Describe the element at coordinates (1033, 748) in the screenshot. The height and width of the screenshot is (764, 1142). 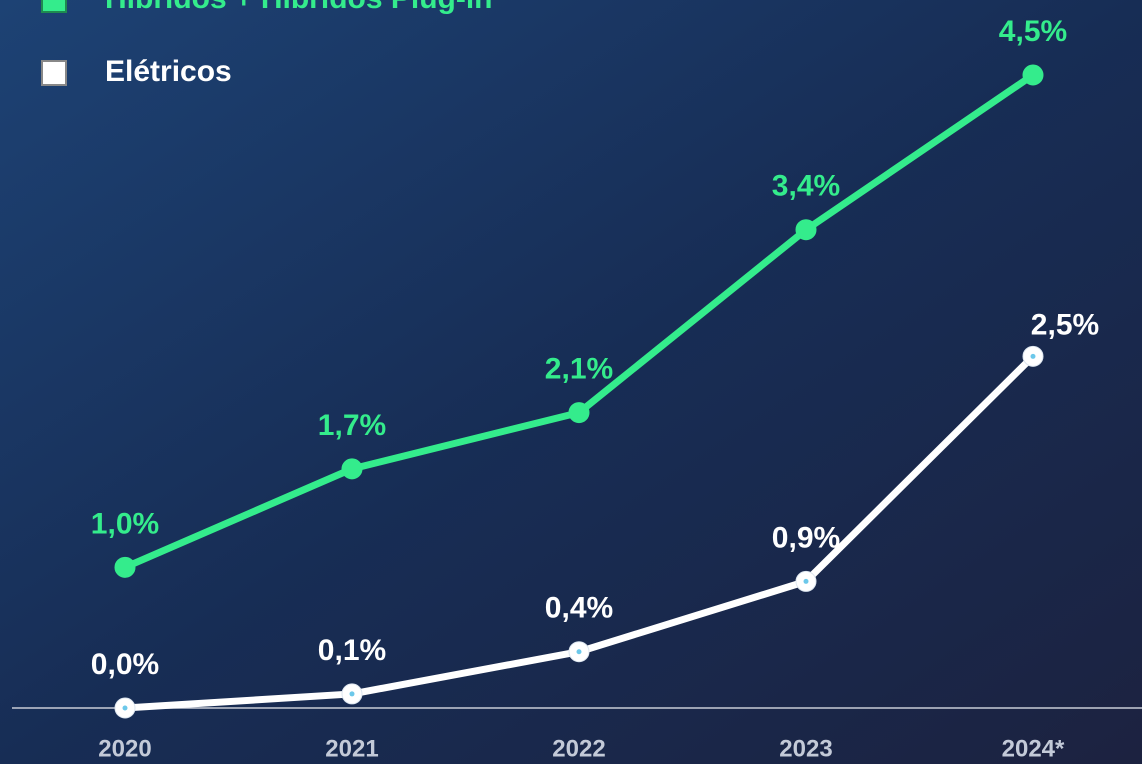
I see `x-tick-label: 2024*` at that location.